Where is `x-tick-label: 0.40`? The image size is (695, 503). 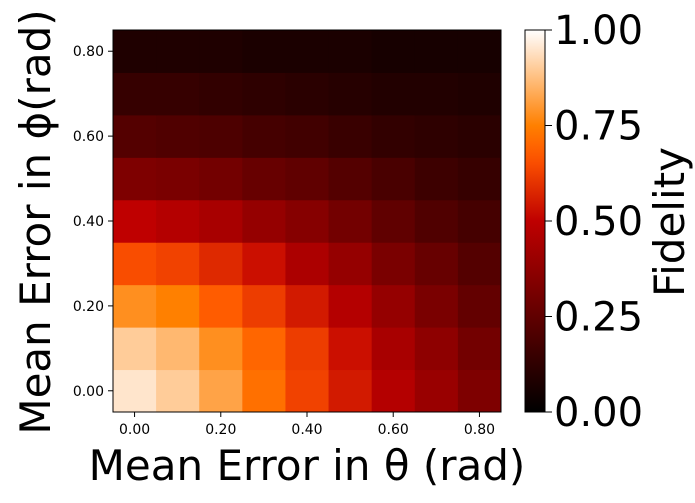 x-tick-label: 0.40 is located at coordinates (306, 430).